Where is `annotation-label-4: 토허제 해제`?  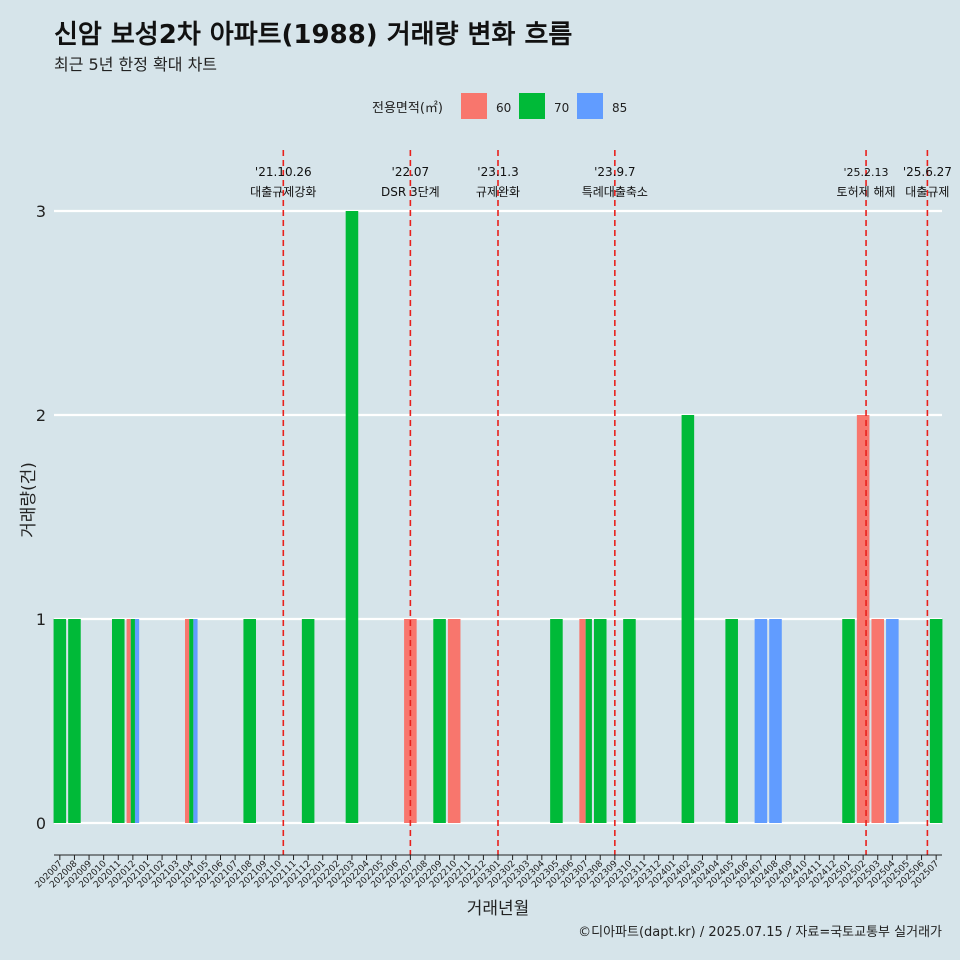 annotation-label-4: 토허제 해제 is located at coordinates (866, 192).